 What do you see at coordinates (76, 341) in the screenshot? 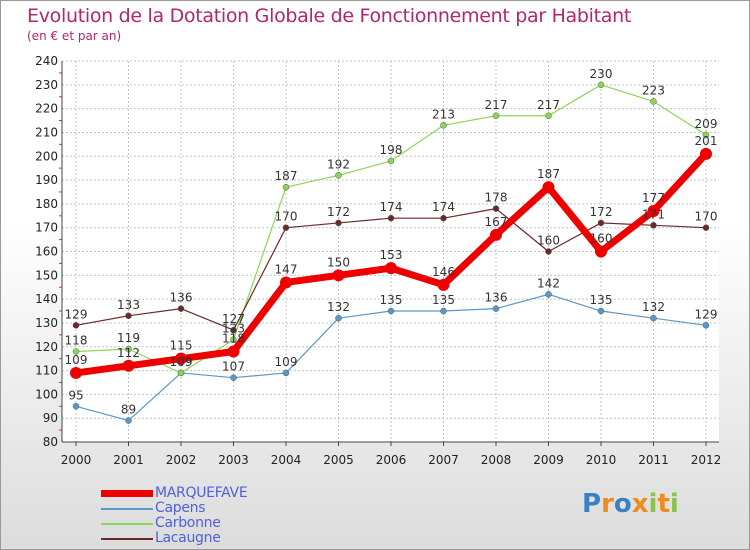
I see `data-label-carbonne: 118` at bounding box center [76, 341].